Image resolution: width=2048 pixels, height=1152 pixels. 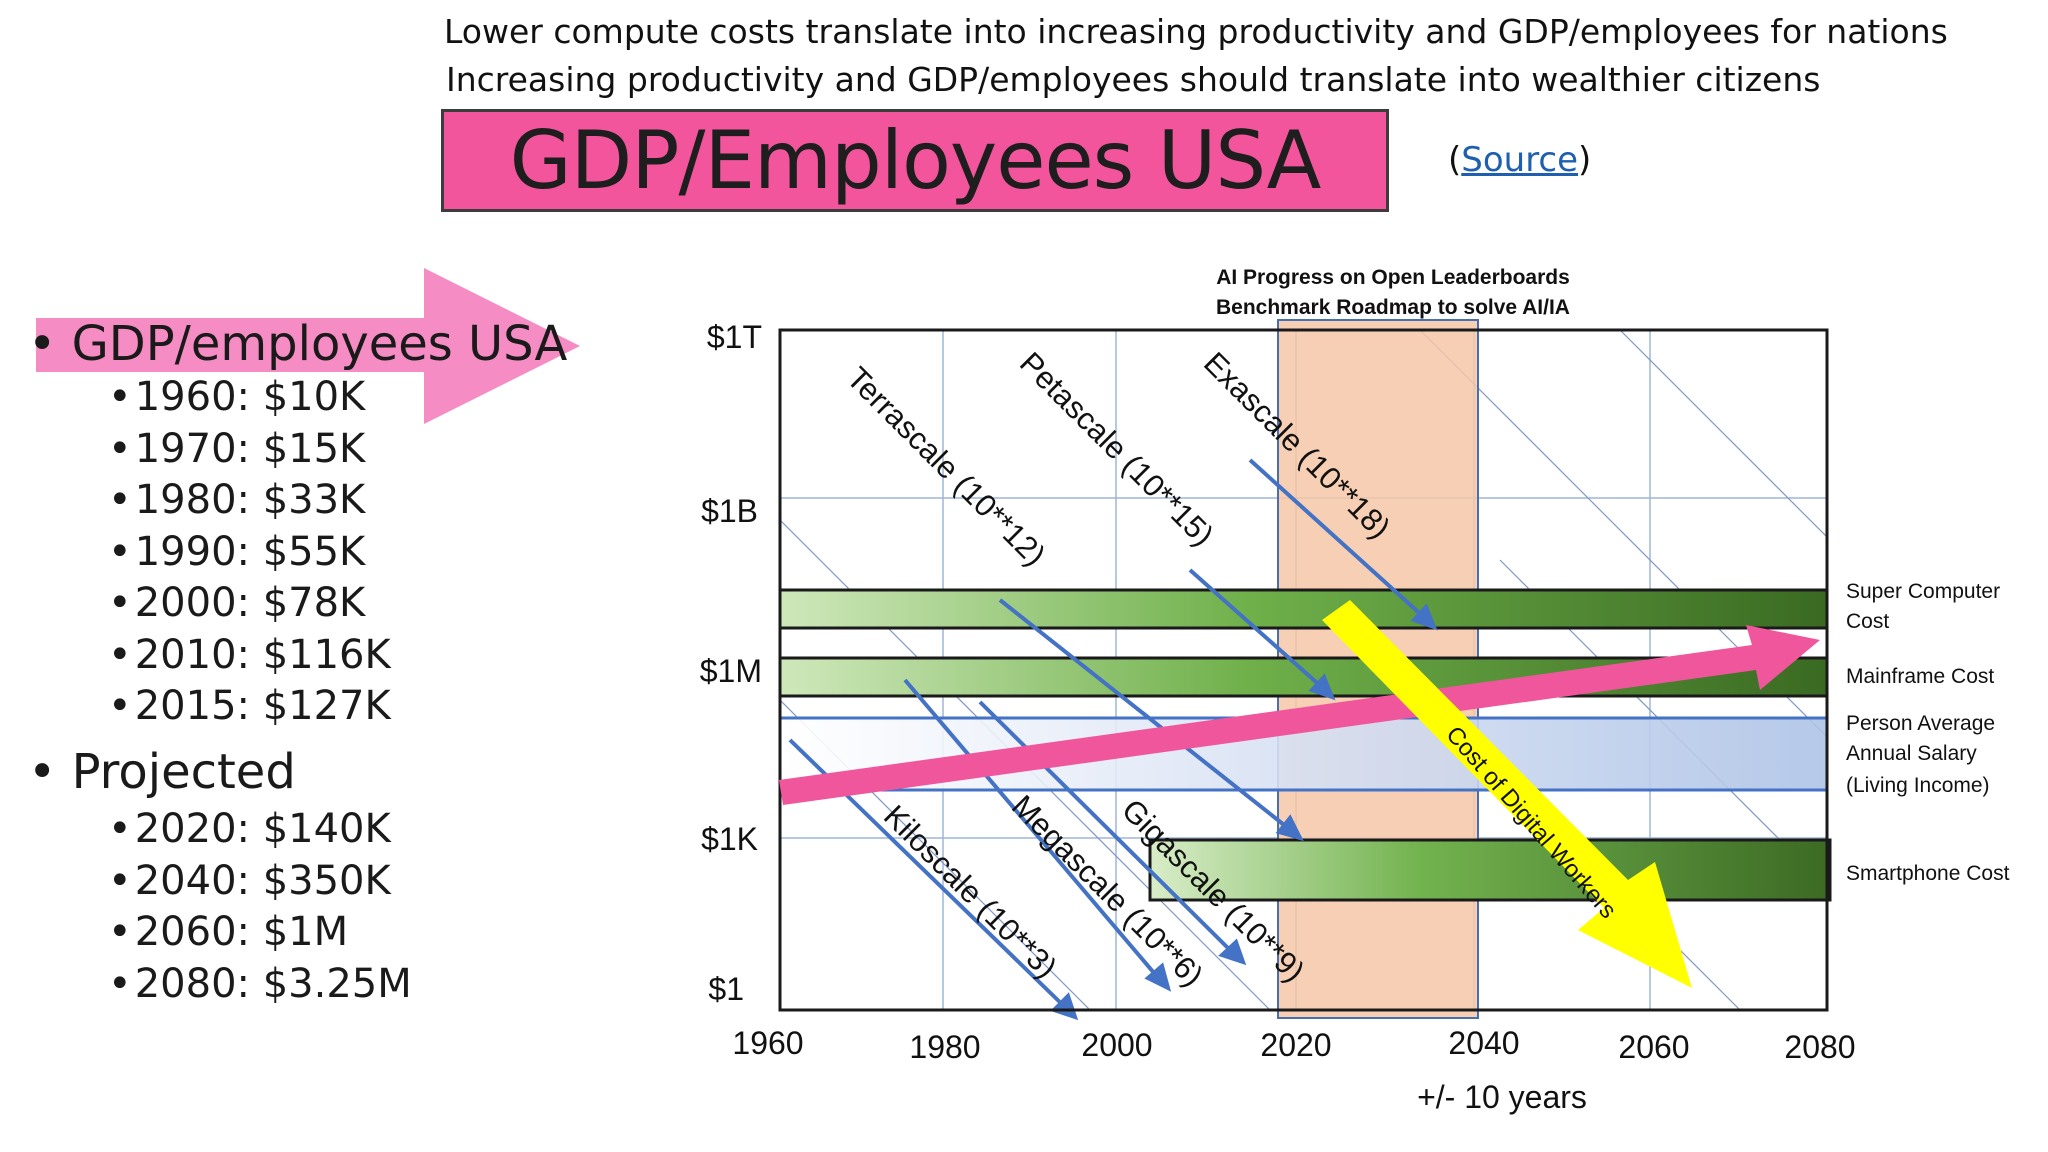 What do you see at coordinates (1867, 621) in the screenshot?
I see `super-computer-label-2: Cost` at bounding box center [1867, 621].